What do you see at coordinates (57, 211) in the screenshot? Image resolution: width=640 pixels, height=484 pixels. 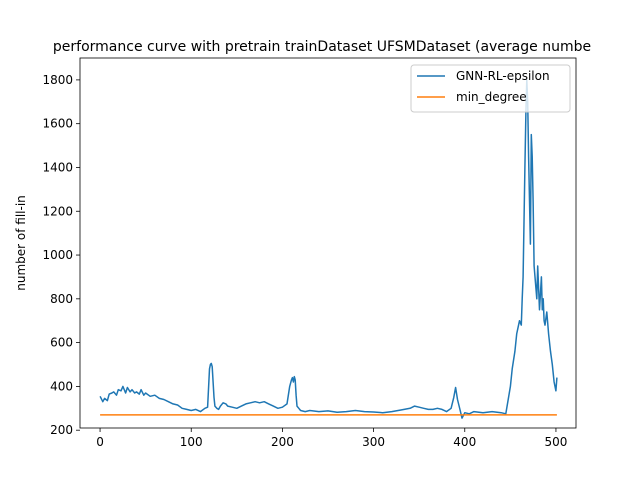 I see `y-tick-label: 1200` at bounding box center [57, 211].